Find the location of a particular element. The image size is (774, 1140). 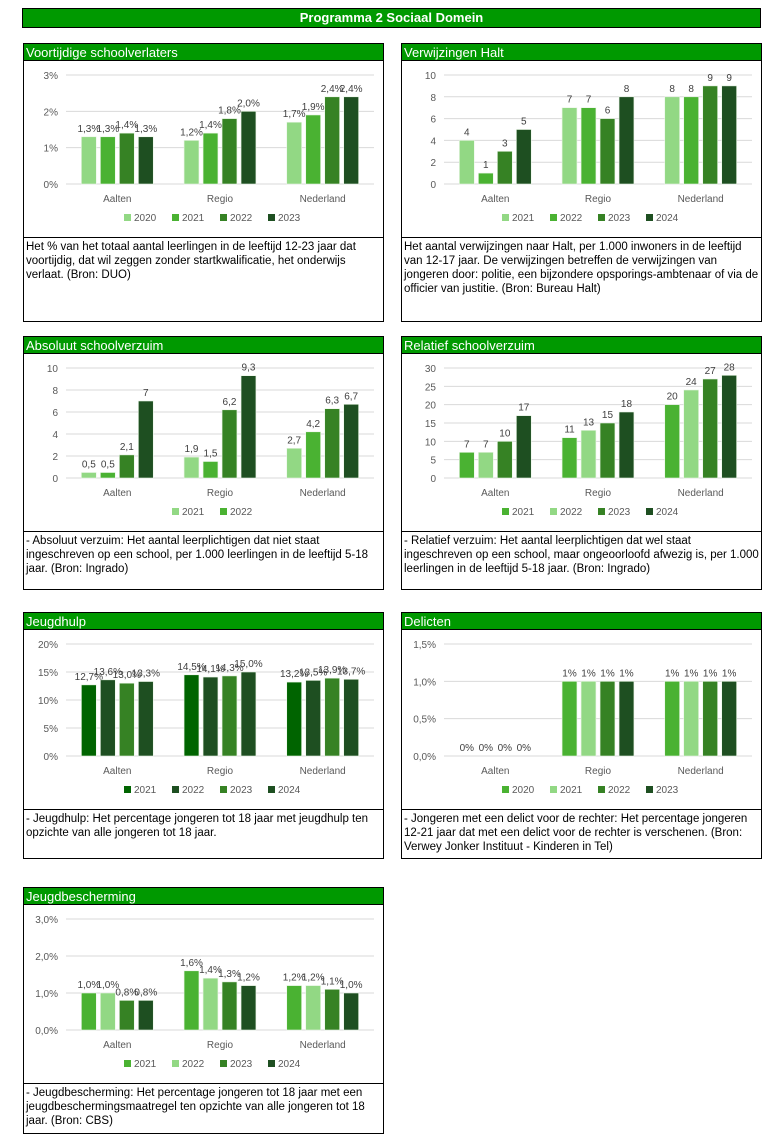

y-tick-label: 0 is located at coordinates (433, 479).